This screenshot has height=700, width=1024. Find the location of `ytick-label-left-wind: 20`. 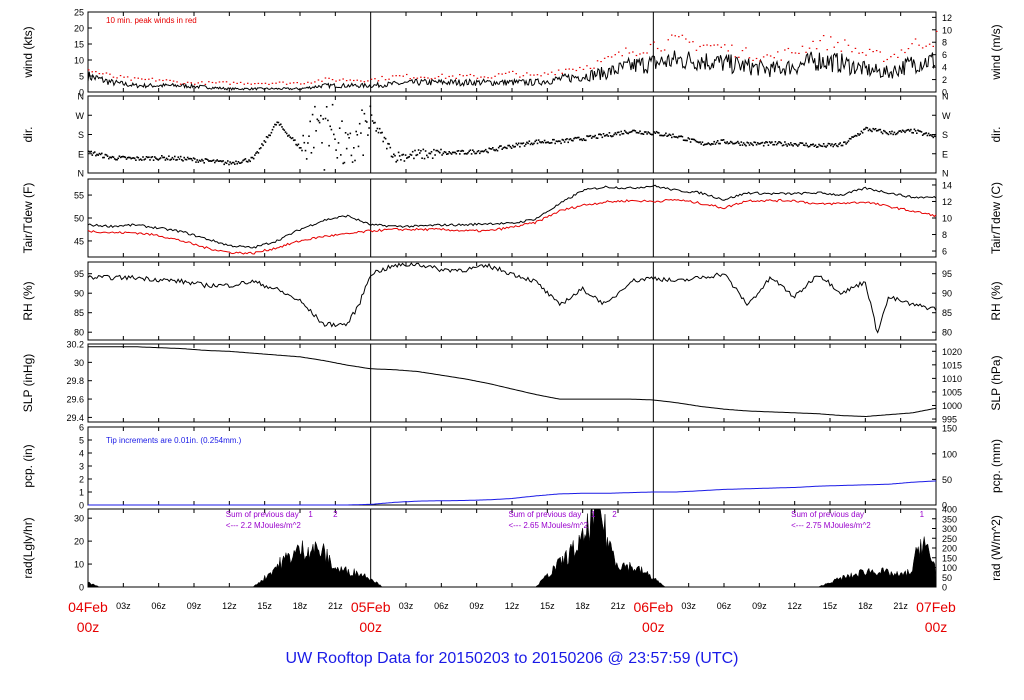

ytick-label-left-wind: 20 is located at coordinates (79, 29).